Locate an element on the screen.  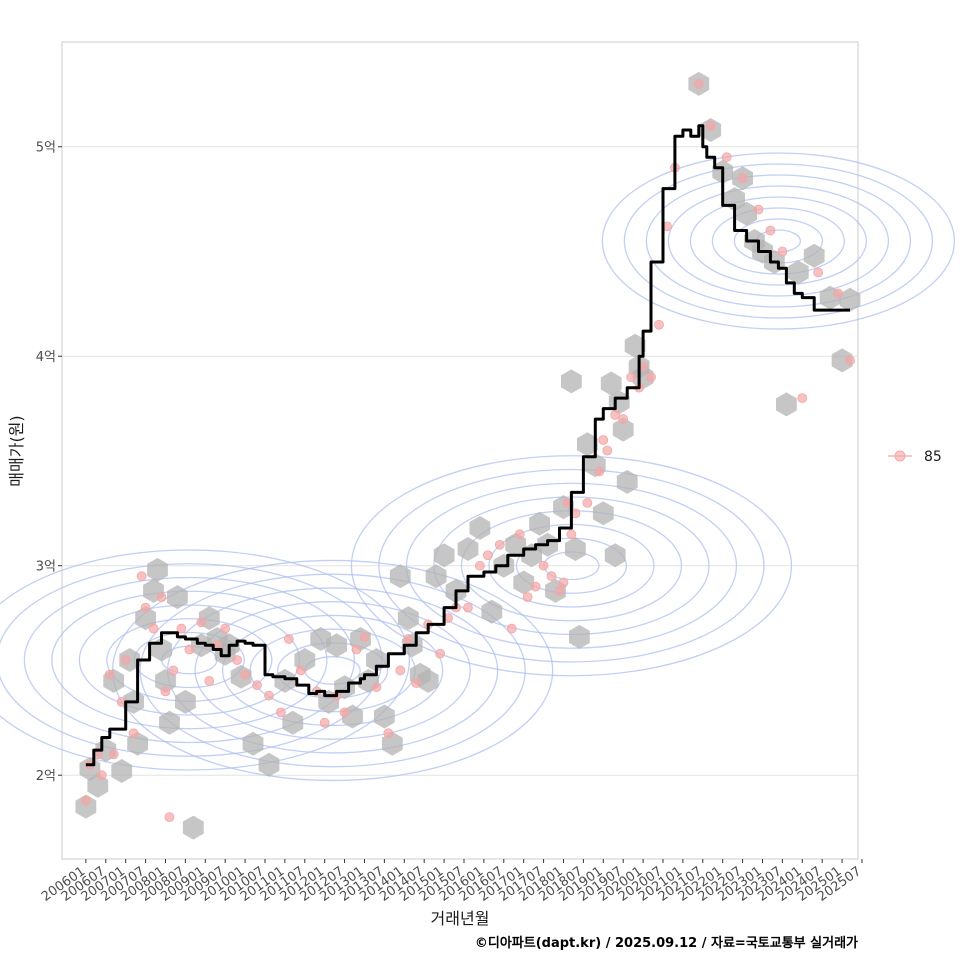
y-tick-label: 2억 is located at coordinates (46, 776).